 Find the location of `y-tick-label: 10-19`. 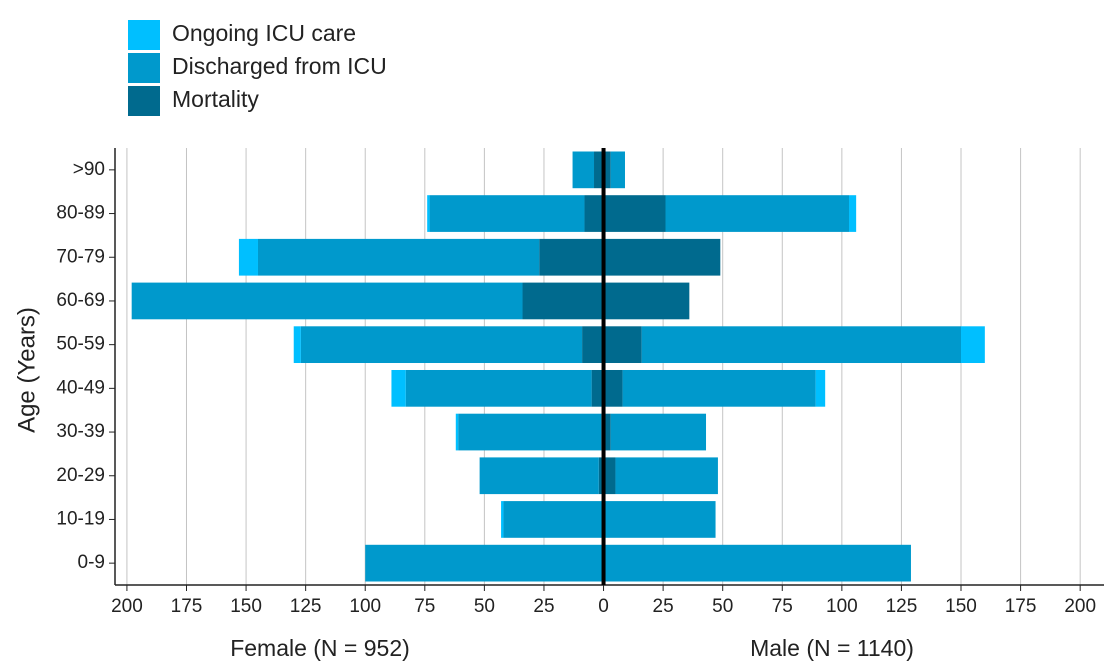

y-tick-label: 10-19 is located at coordinates (80, 518).